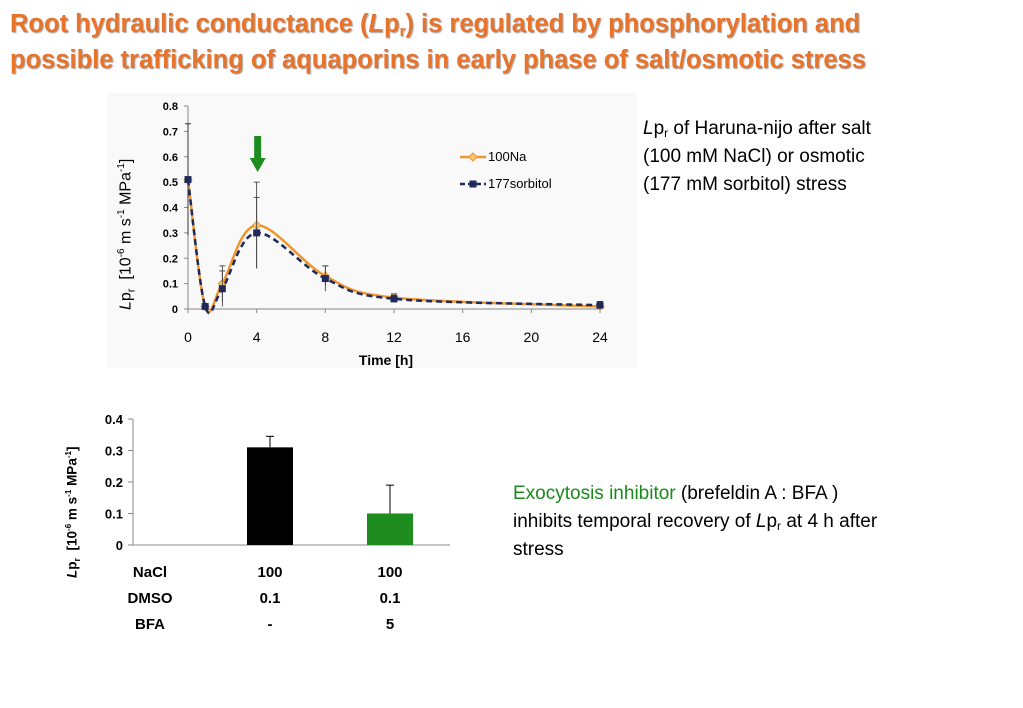  What do you see at coordinates (121, 167) in the screenshot?
I see `lc-ylabel-exp3: -1` at bounding box center [121, 167].